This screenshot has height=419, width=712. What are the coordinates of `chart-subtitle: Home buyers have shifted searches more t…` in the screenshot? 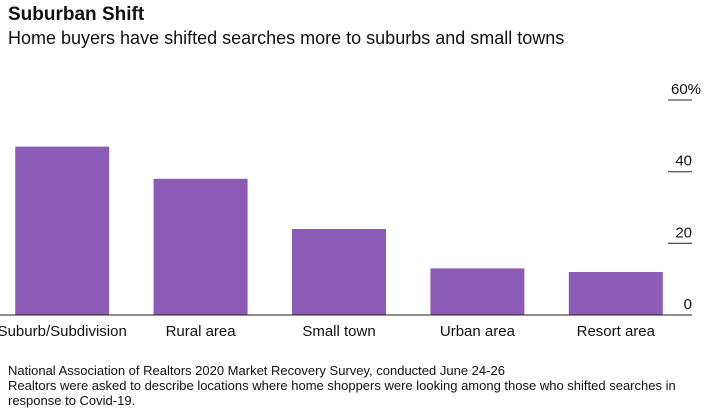 It's located at (286, 38).